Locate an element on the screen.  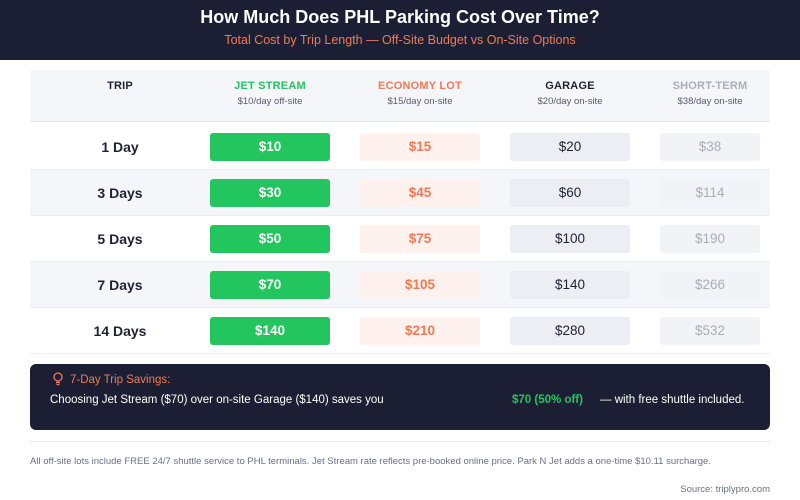
garage-cost: $140 is located at coordinates (570, 285).